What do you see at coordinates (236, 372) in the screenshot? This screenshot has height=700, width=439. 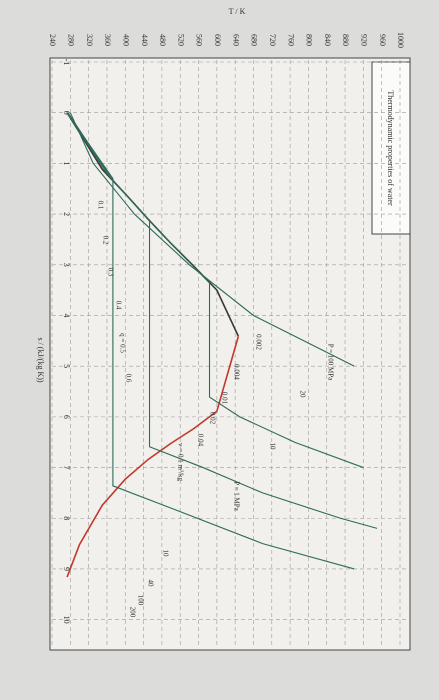 I see `annotation: 0.004` at bounding box center [236, 372].